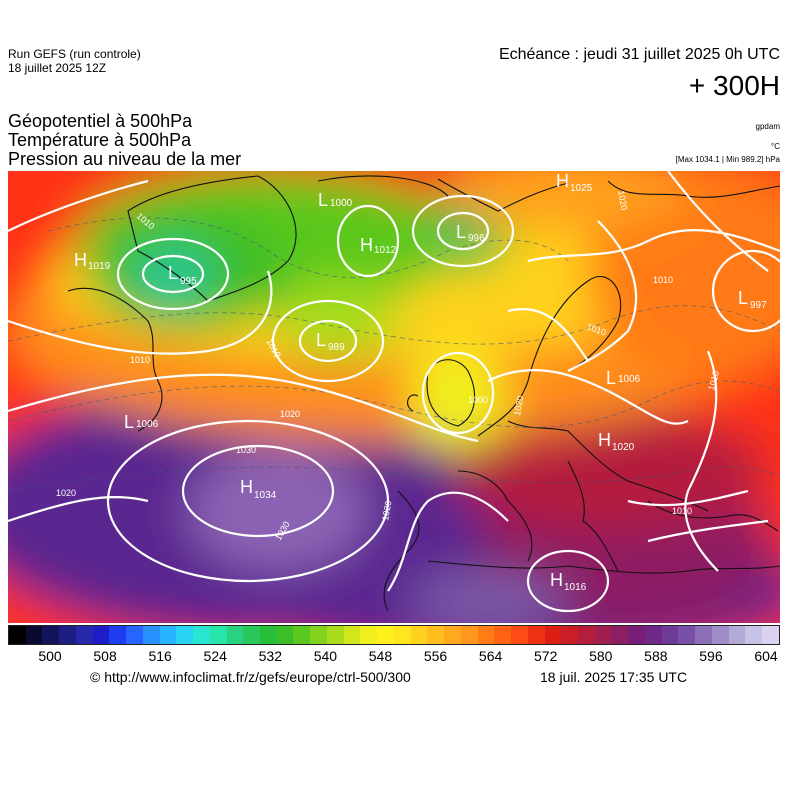  Describe the element at coordinates (639, 54) in the screenshot. I see `forecast-echeance: Echéance : jeudi 31 juillet 2025 0h UTC` at that location.